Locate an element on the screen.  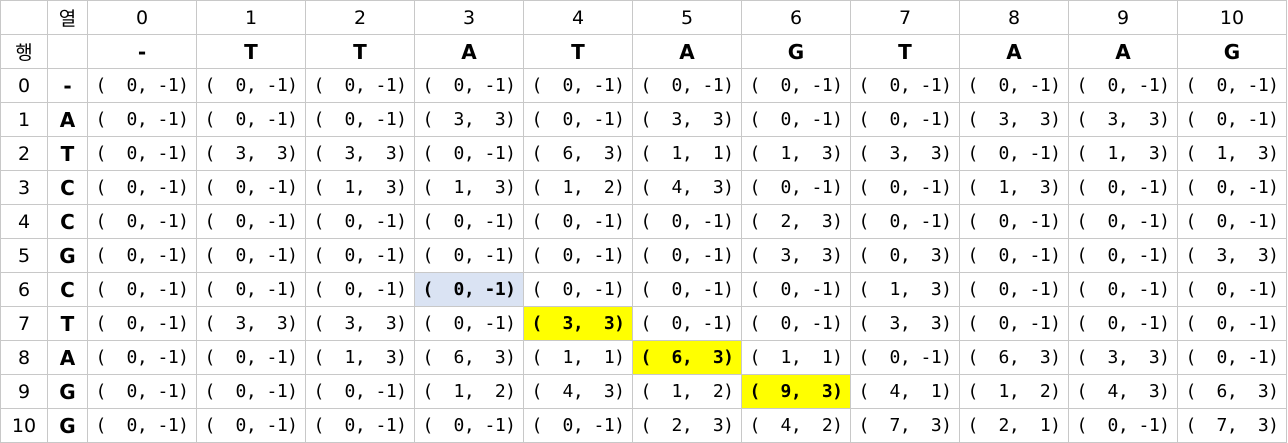
matrix-cell: ( 2, 3) is located at coordinates (687, 425).